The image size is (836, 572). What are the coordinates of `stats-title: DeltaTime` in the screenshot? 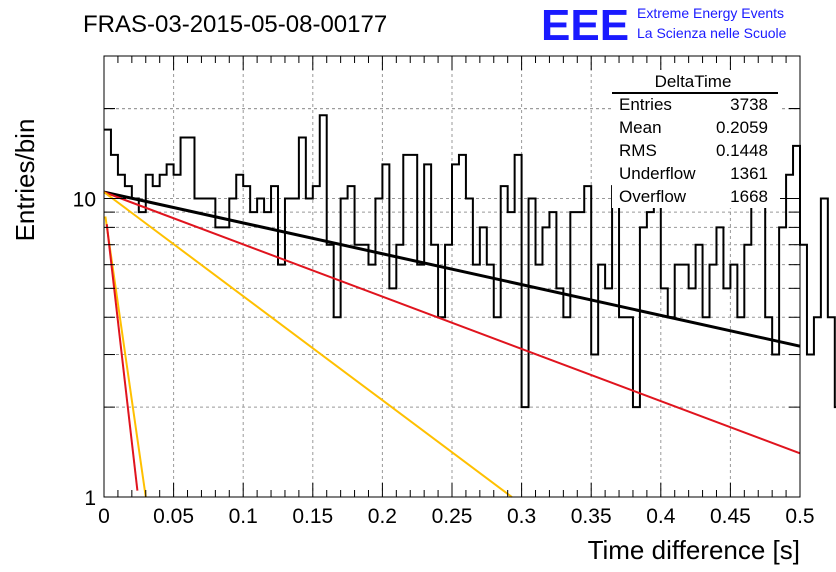 It's located at (693, 81).